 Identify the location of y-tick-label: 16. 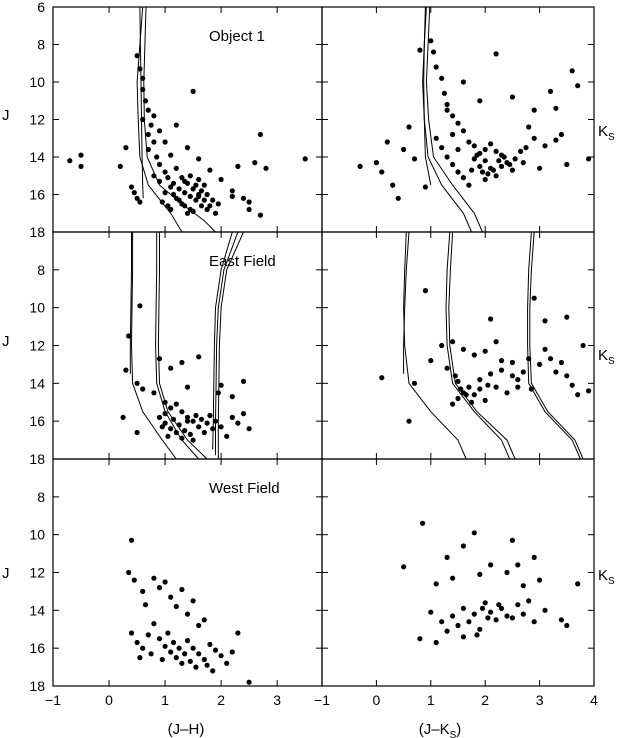
(37, 421).